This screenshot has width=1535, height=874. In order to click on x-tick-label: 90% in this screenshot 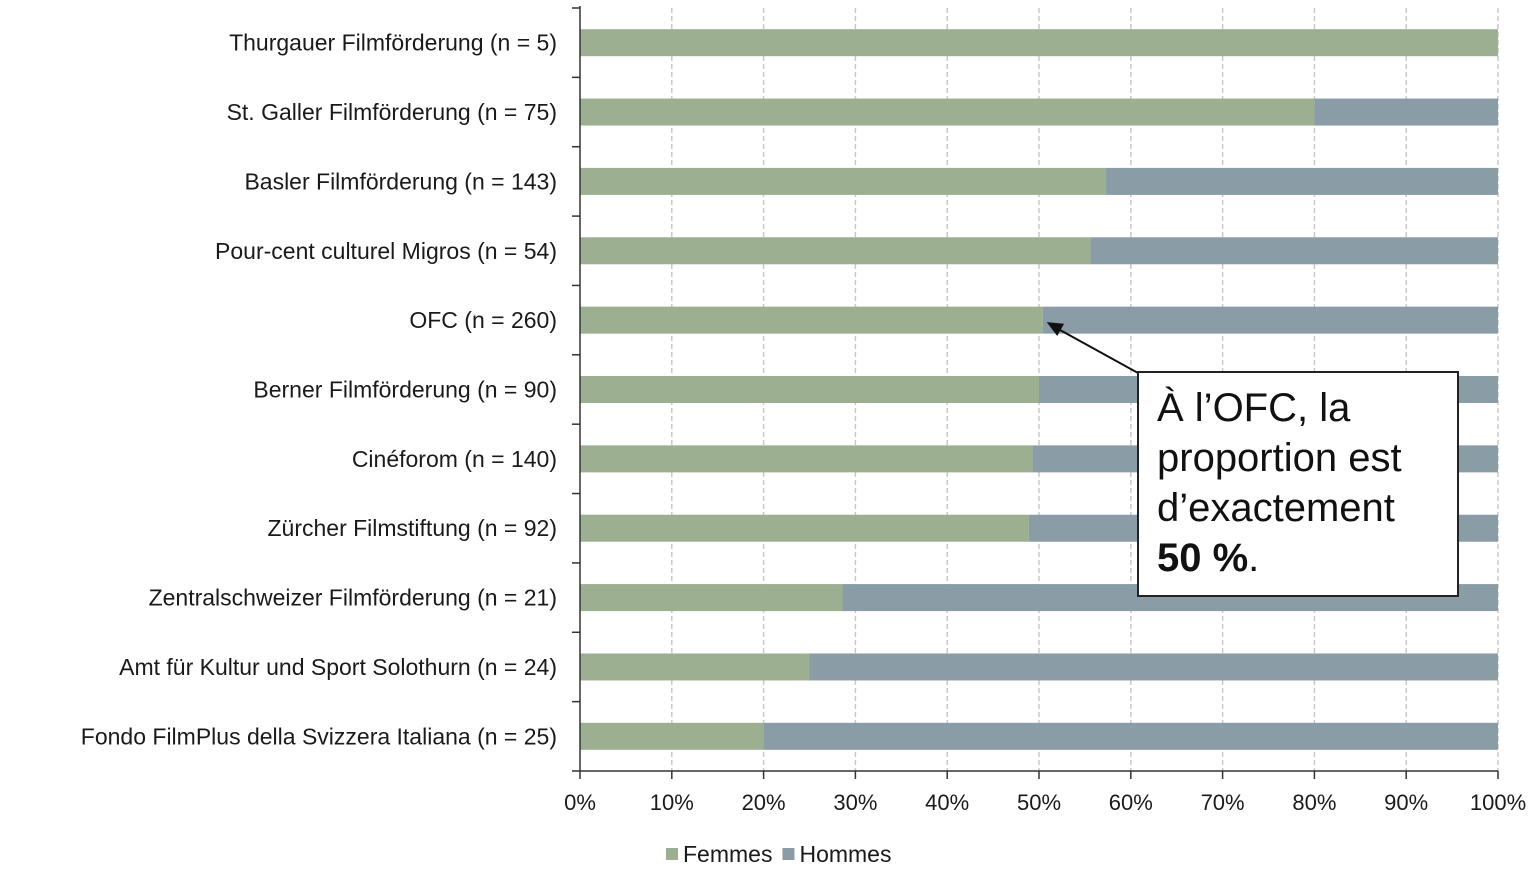, I will do `click(1406, 802)`.